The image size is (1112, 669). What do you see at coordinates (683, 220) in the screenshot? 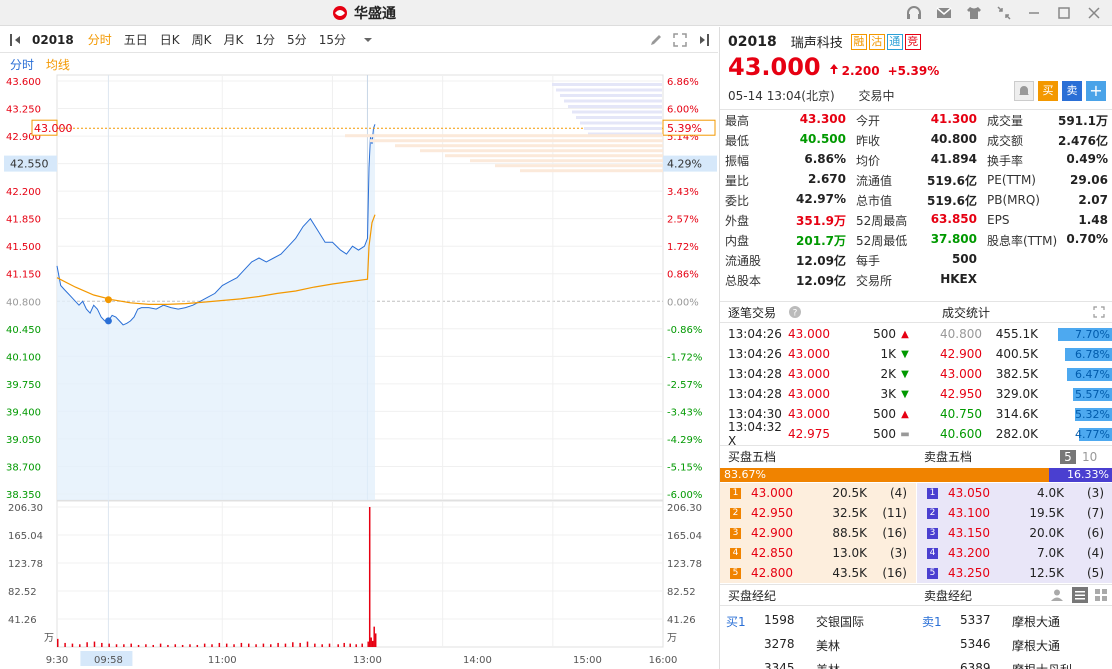
I see `pct-tick-label: 2.57%` at bounding box center [683, 220].